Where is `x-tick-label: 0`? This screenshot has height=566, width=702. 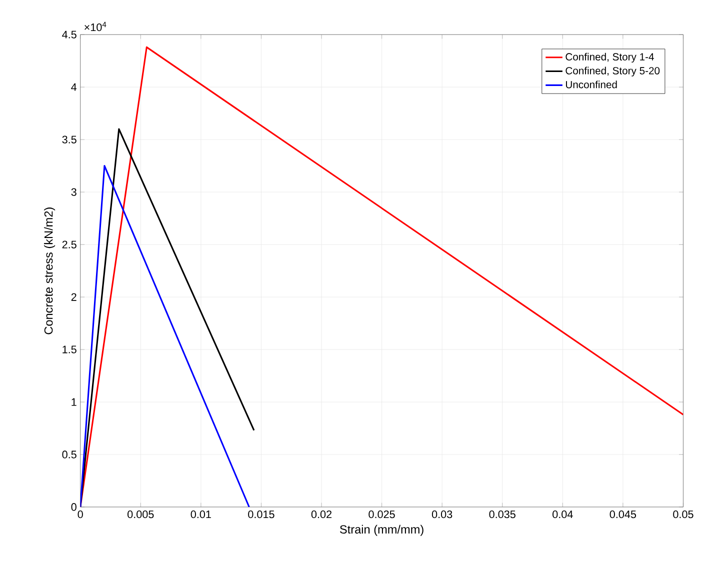 x-tick-label: 0 is located at coordinates (80, 514).